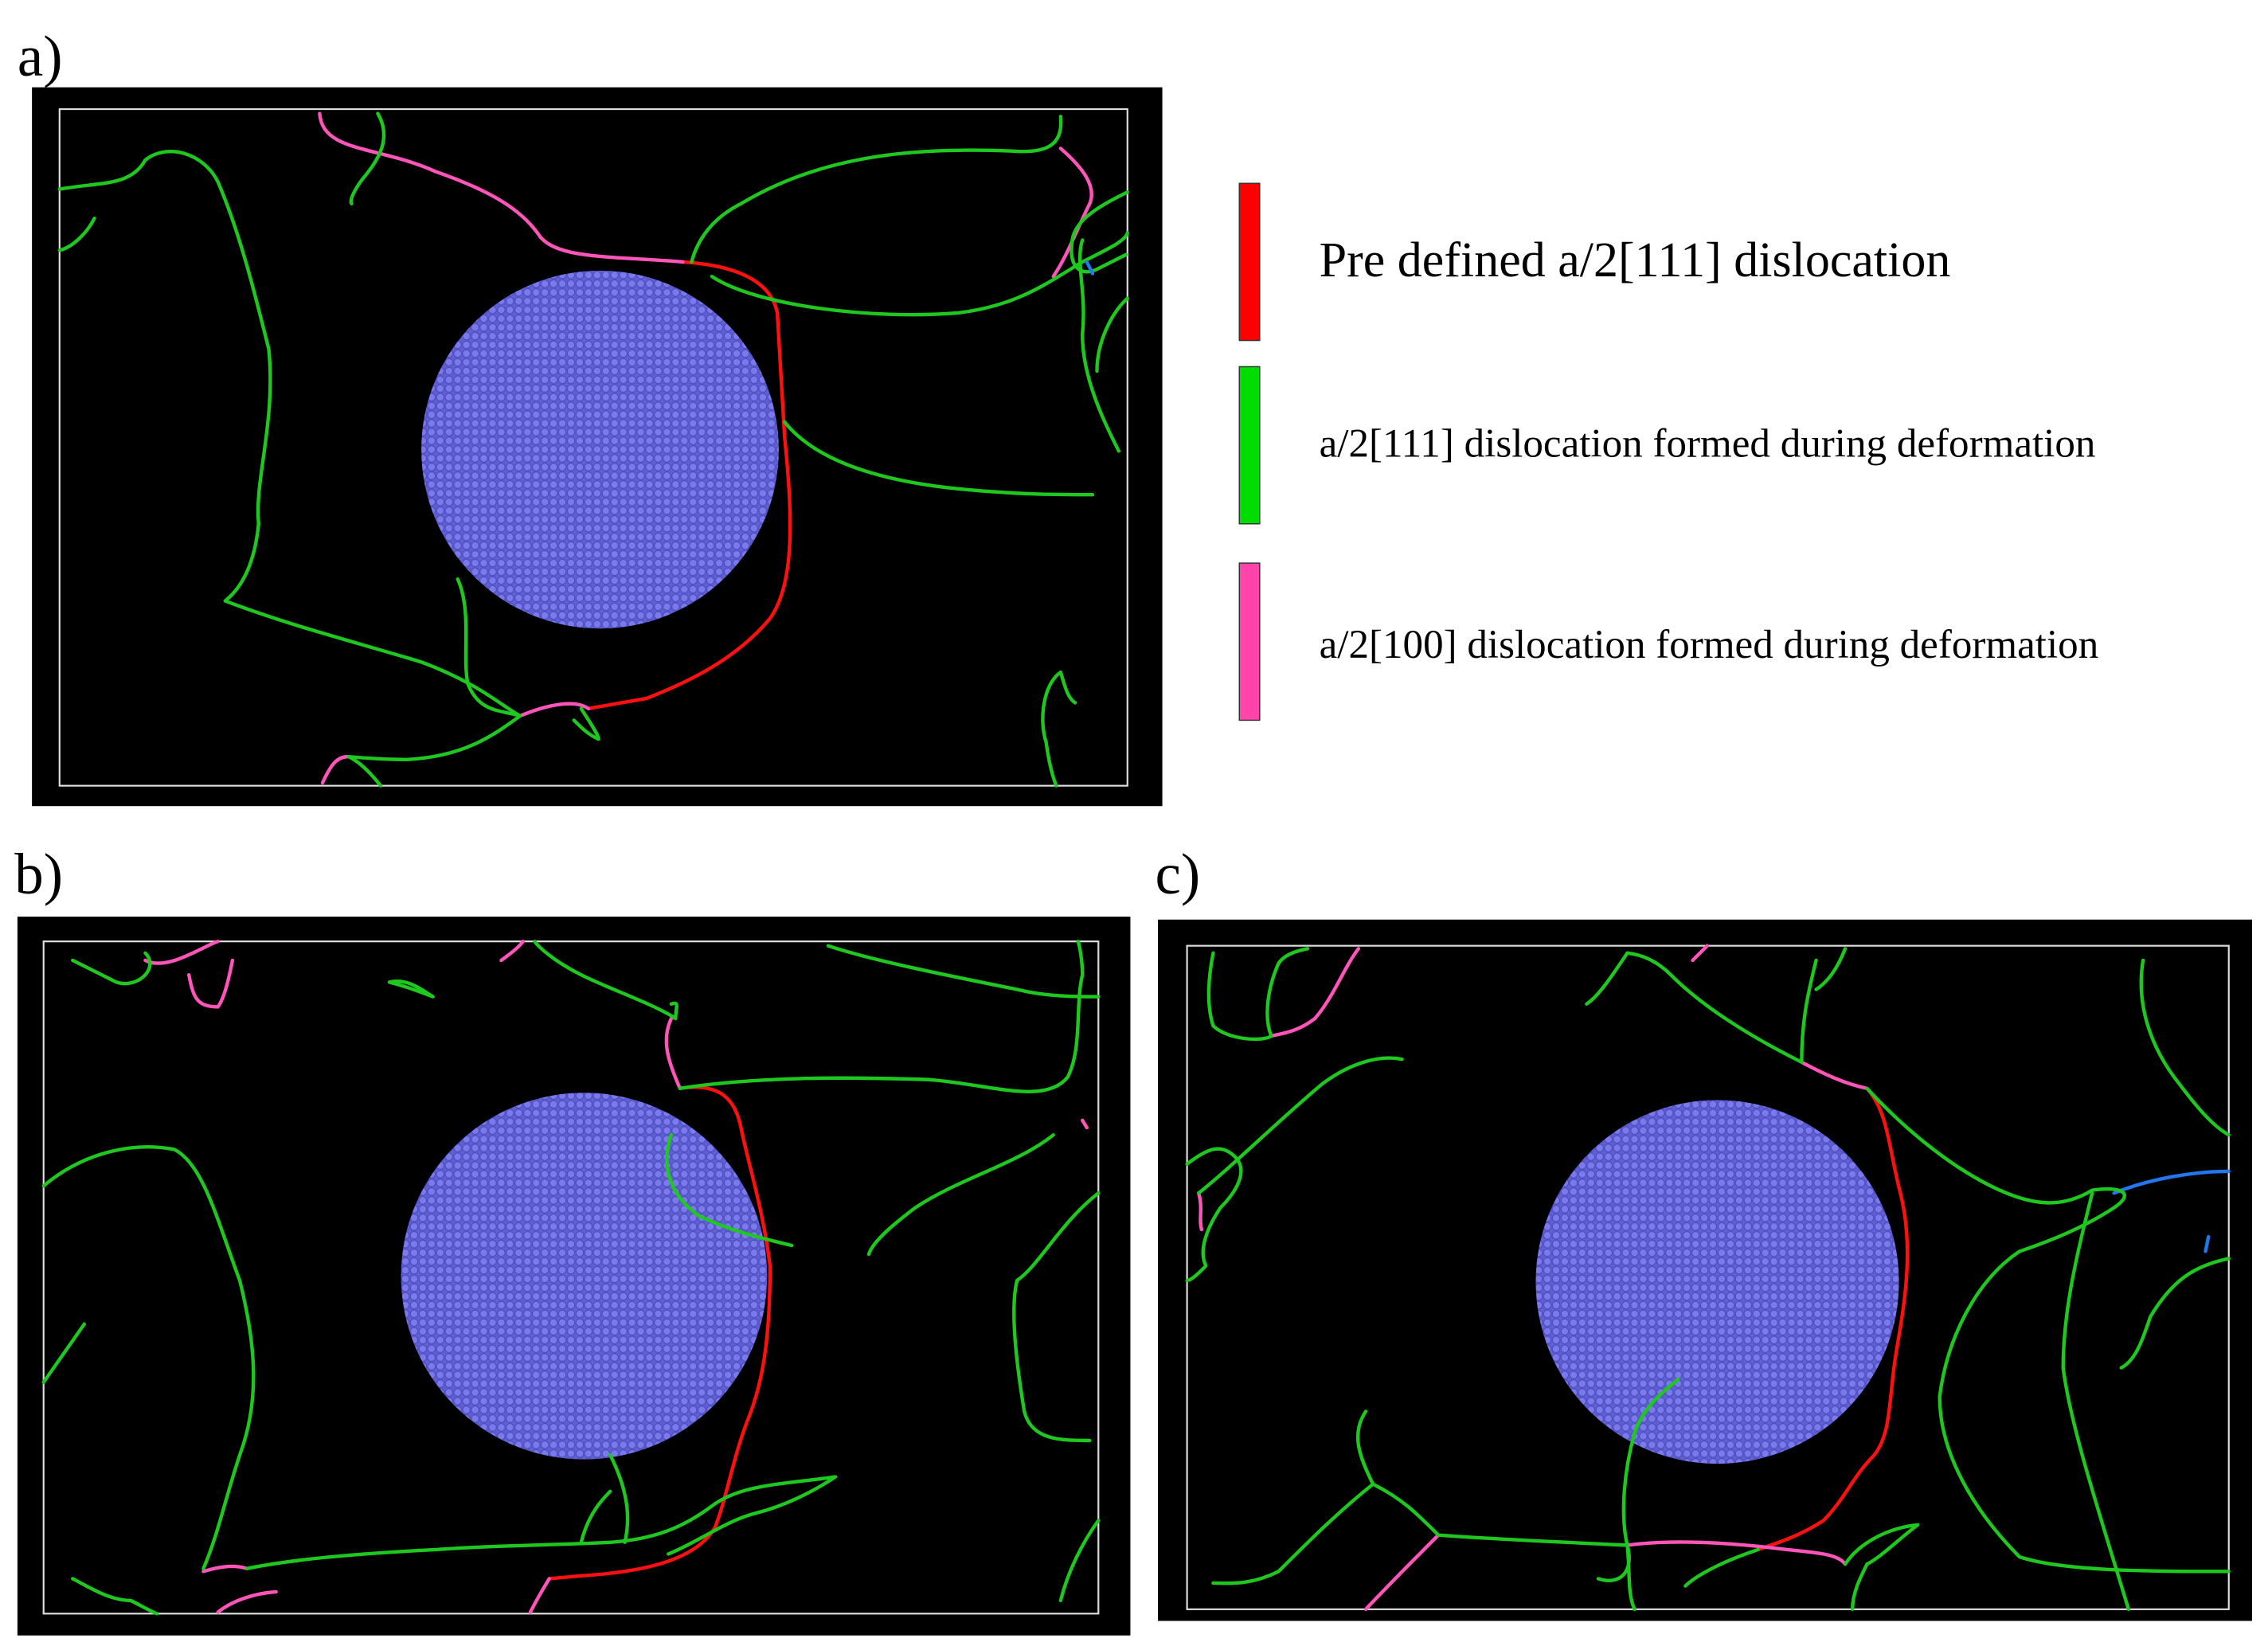  What do you see at coordinates (1177, 874) in the screenshot?
I see `panel-label: c)` at bounding box center [1177, 874].